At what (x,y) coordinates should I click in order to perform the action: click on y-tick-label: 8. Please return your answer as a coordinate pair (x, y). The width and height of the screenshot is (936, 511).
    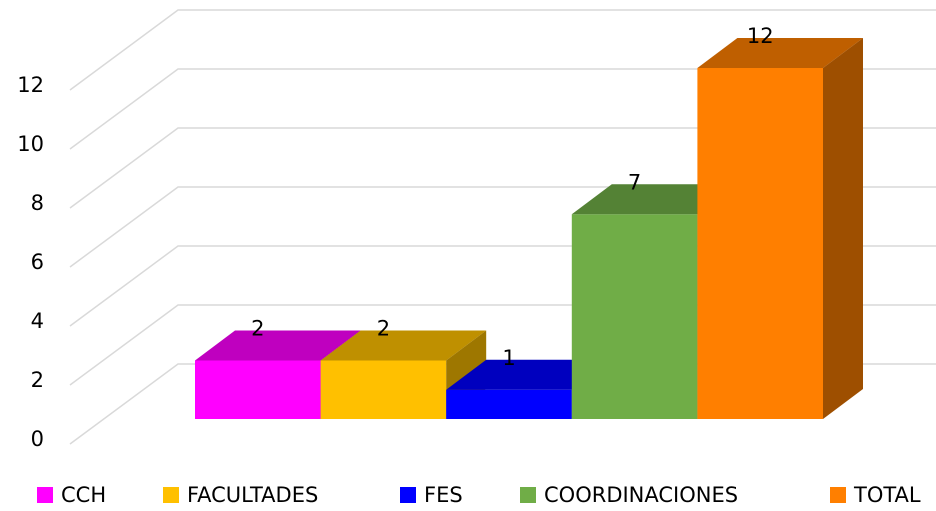
    Looking at the image, I should click on (37, 203).